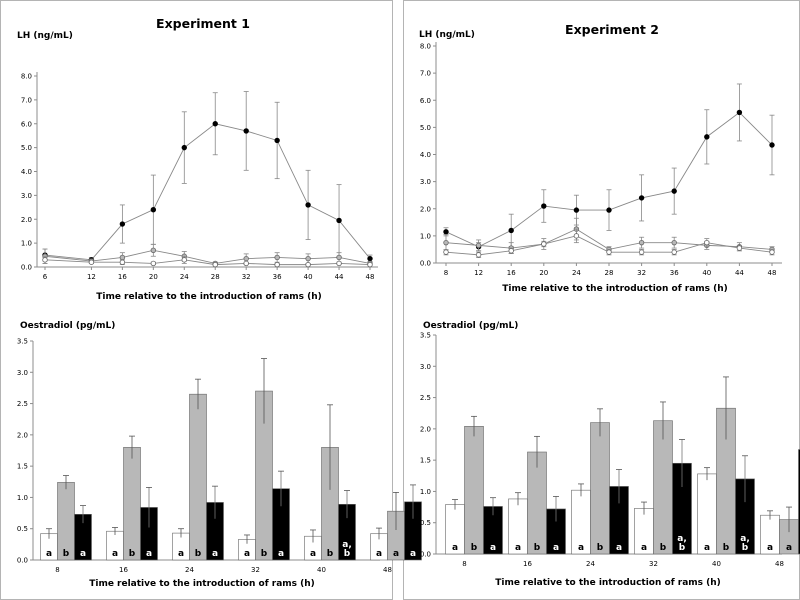  Describe the element at coordinates (446, 273) in the screenshot. I see `lh2-xtick-label: 8` at that location.